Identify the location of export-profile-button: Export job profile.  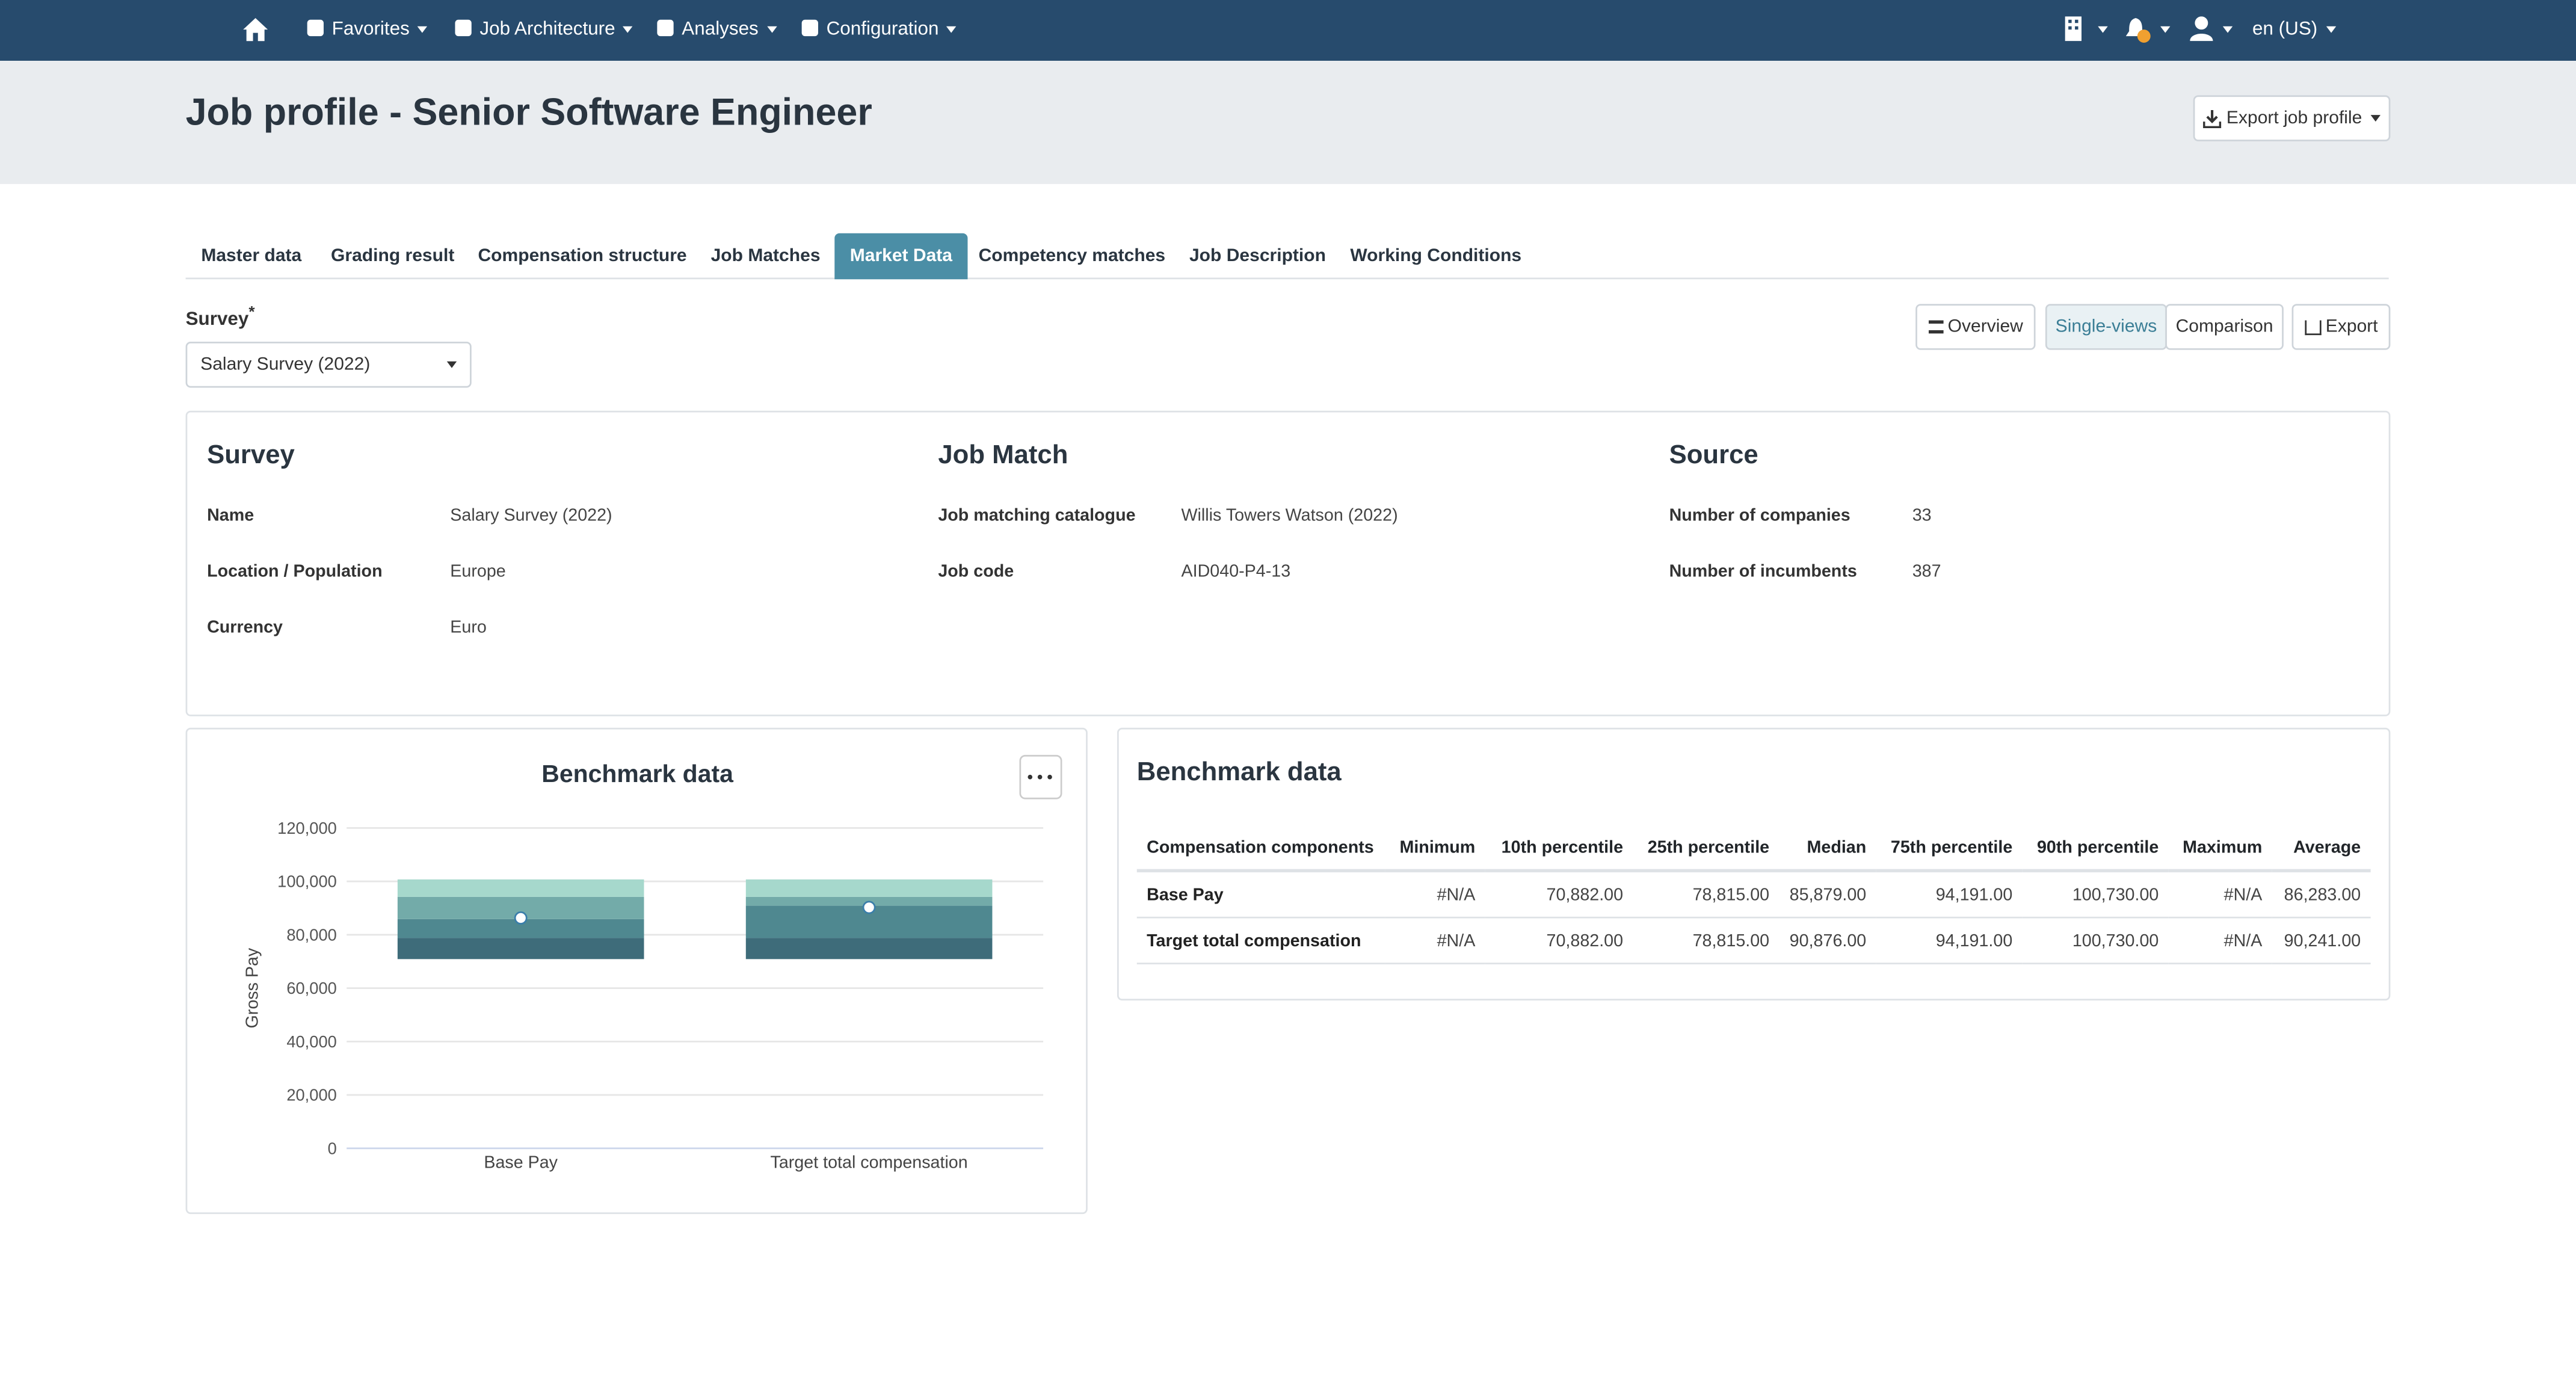
(2292, 118).